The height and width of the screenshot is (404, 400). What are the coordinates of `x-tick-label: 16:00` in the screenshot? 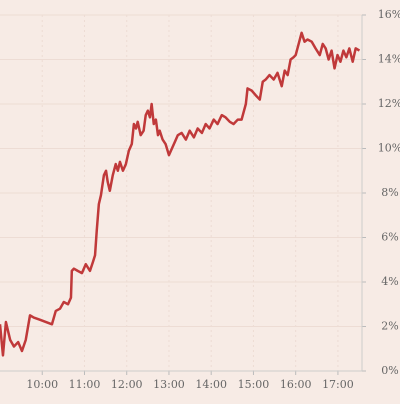 It's located at (296, 384).